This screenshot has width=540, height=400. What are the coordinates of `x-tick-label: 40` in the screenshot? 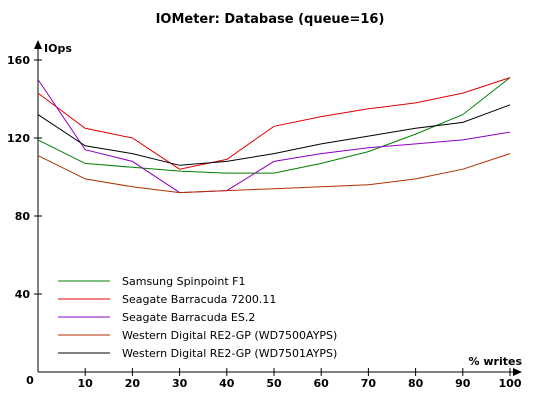 It's located at (227, 383).